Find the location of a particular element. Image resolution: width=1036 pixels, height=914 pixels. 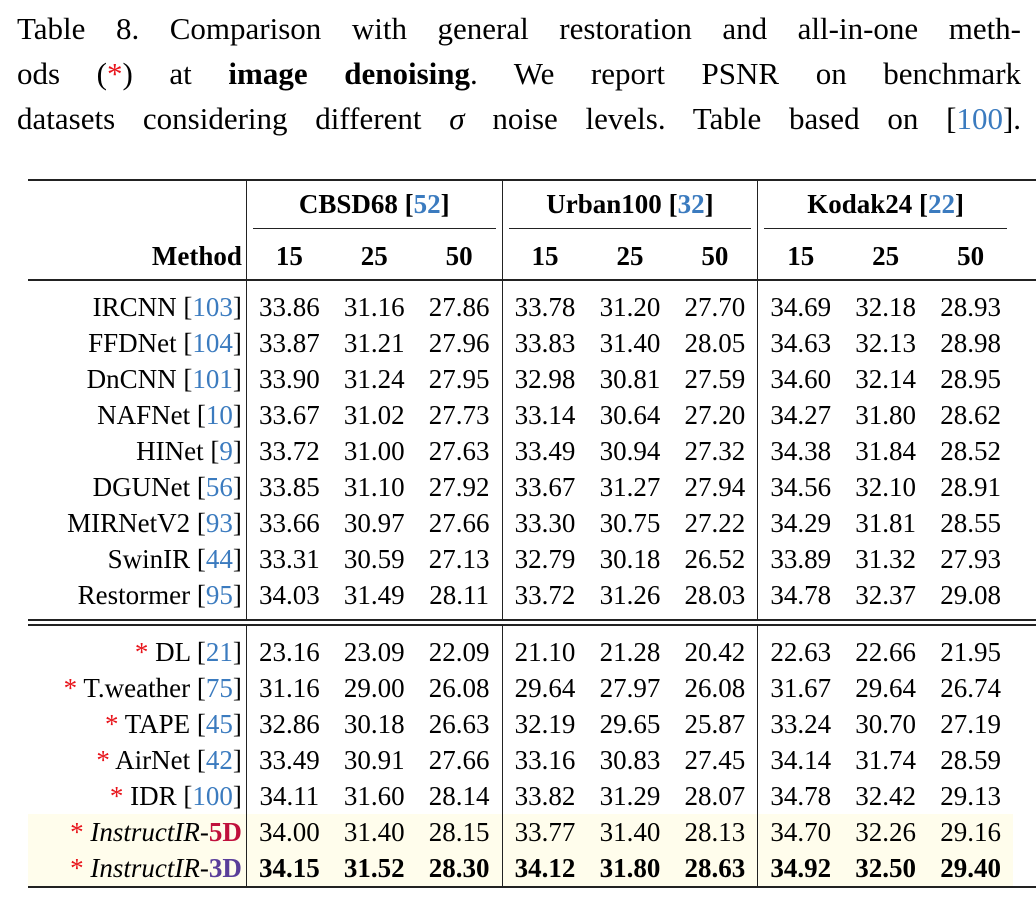

psnr-cell: 28.98 is located at coordinates (970, 342).